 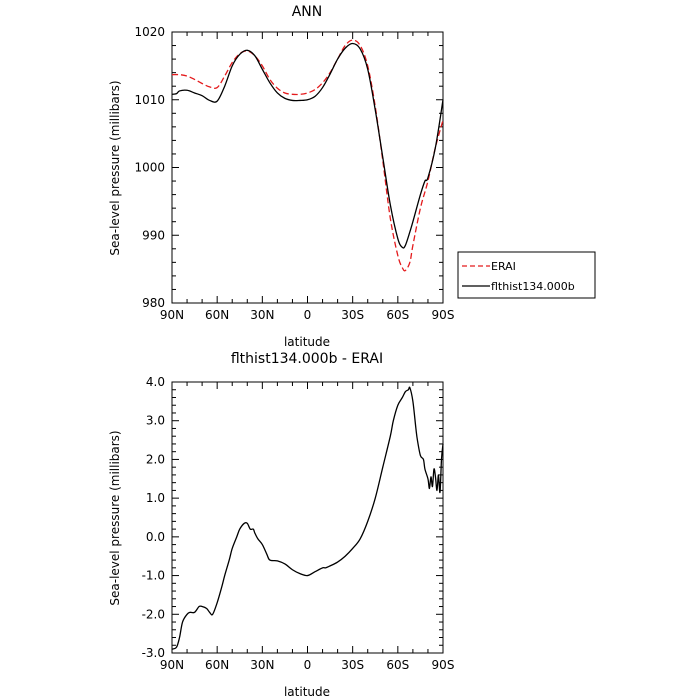 I want to click on bottom-y-tick-label: 0.0, so click(x=155, y=537).